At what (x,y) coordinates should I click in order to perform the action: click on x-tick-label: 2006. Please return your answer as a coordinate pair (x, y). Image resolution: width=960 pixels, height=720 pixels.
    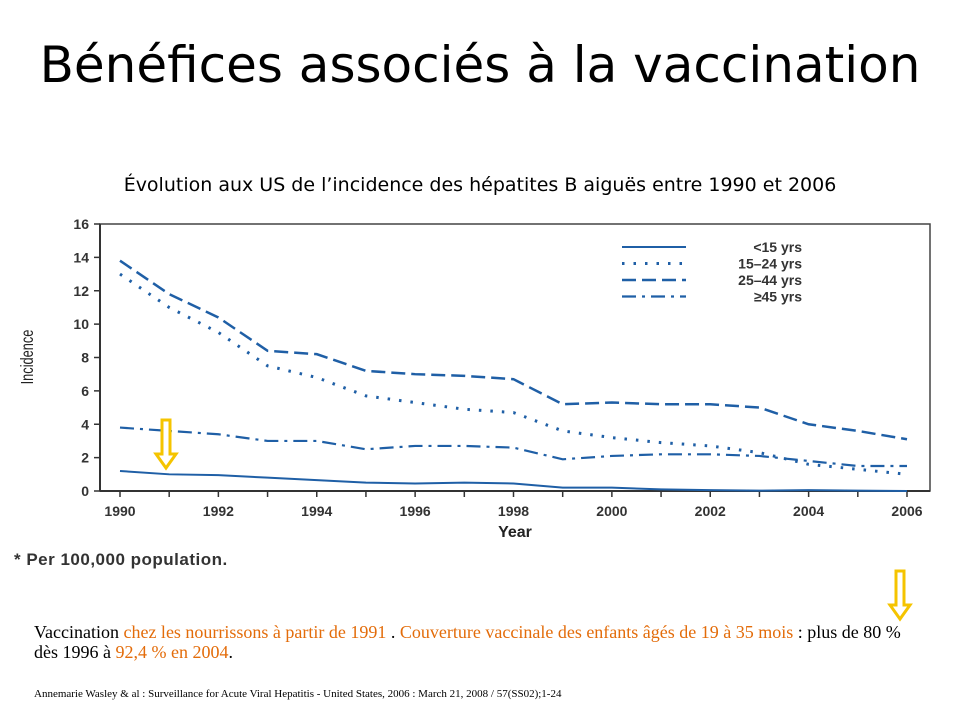
    Looking at the image, I should click on (906, 511).